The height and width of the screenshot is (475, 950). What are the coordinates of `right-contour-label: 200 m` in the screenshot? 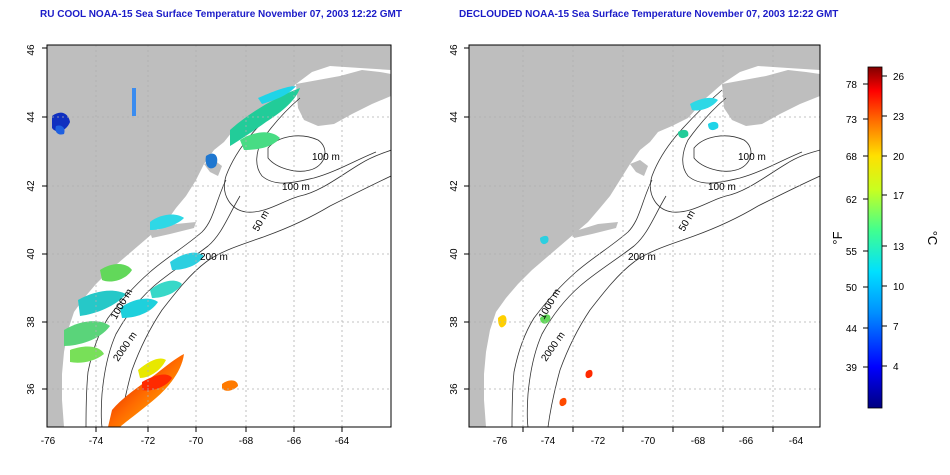 It's located at (642, 257).